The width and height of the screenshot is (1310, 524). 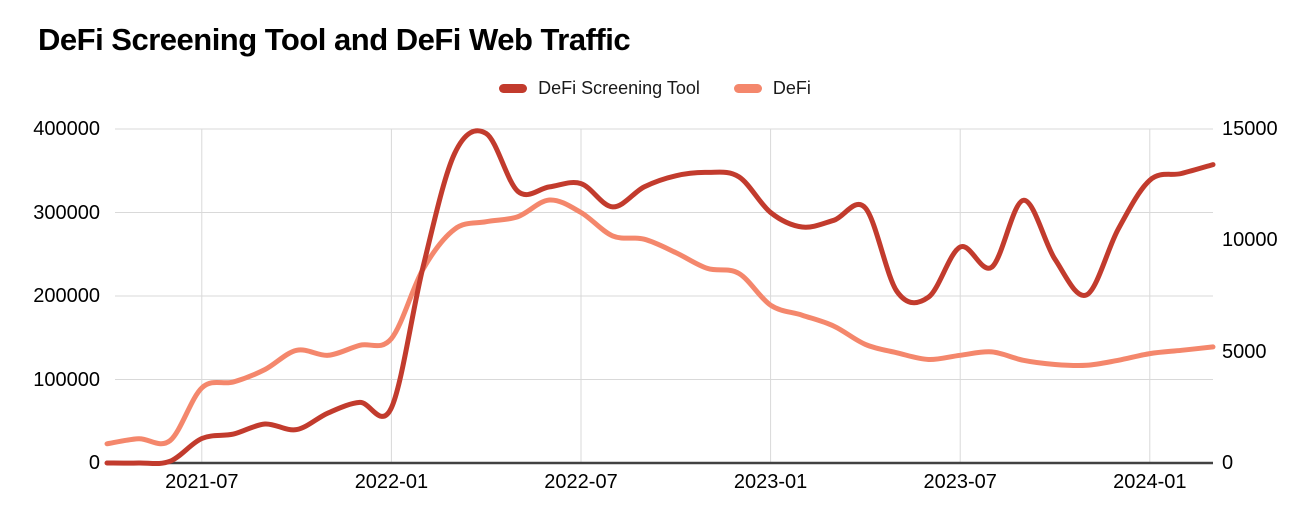 What do you see at coordinates (66, 379) in the screenshot?
I see `left-axis-tick-label: 100000` at bounding box center [66, 379].